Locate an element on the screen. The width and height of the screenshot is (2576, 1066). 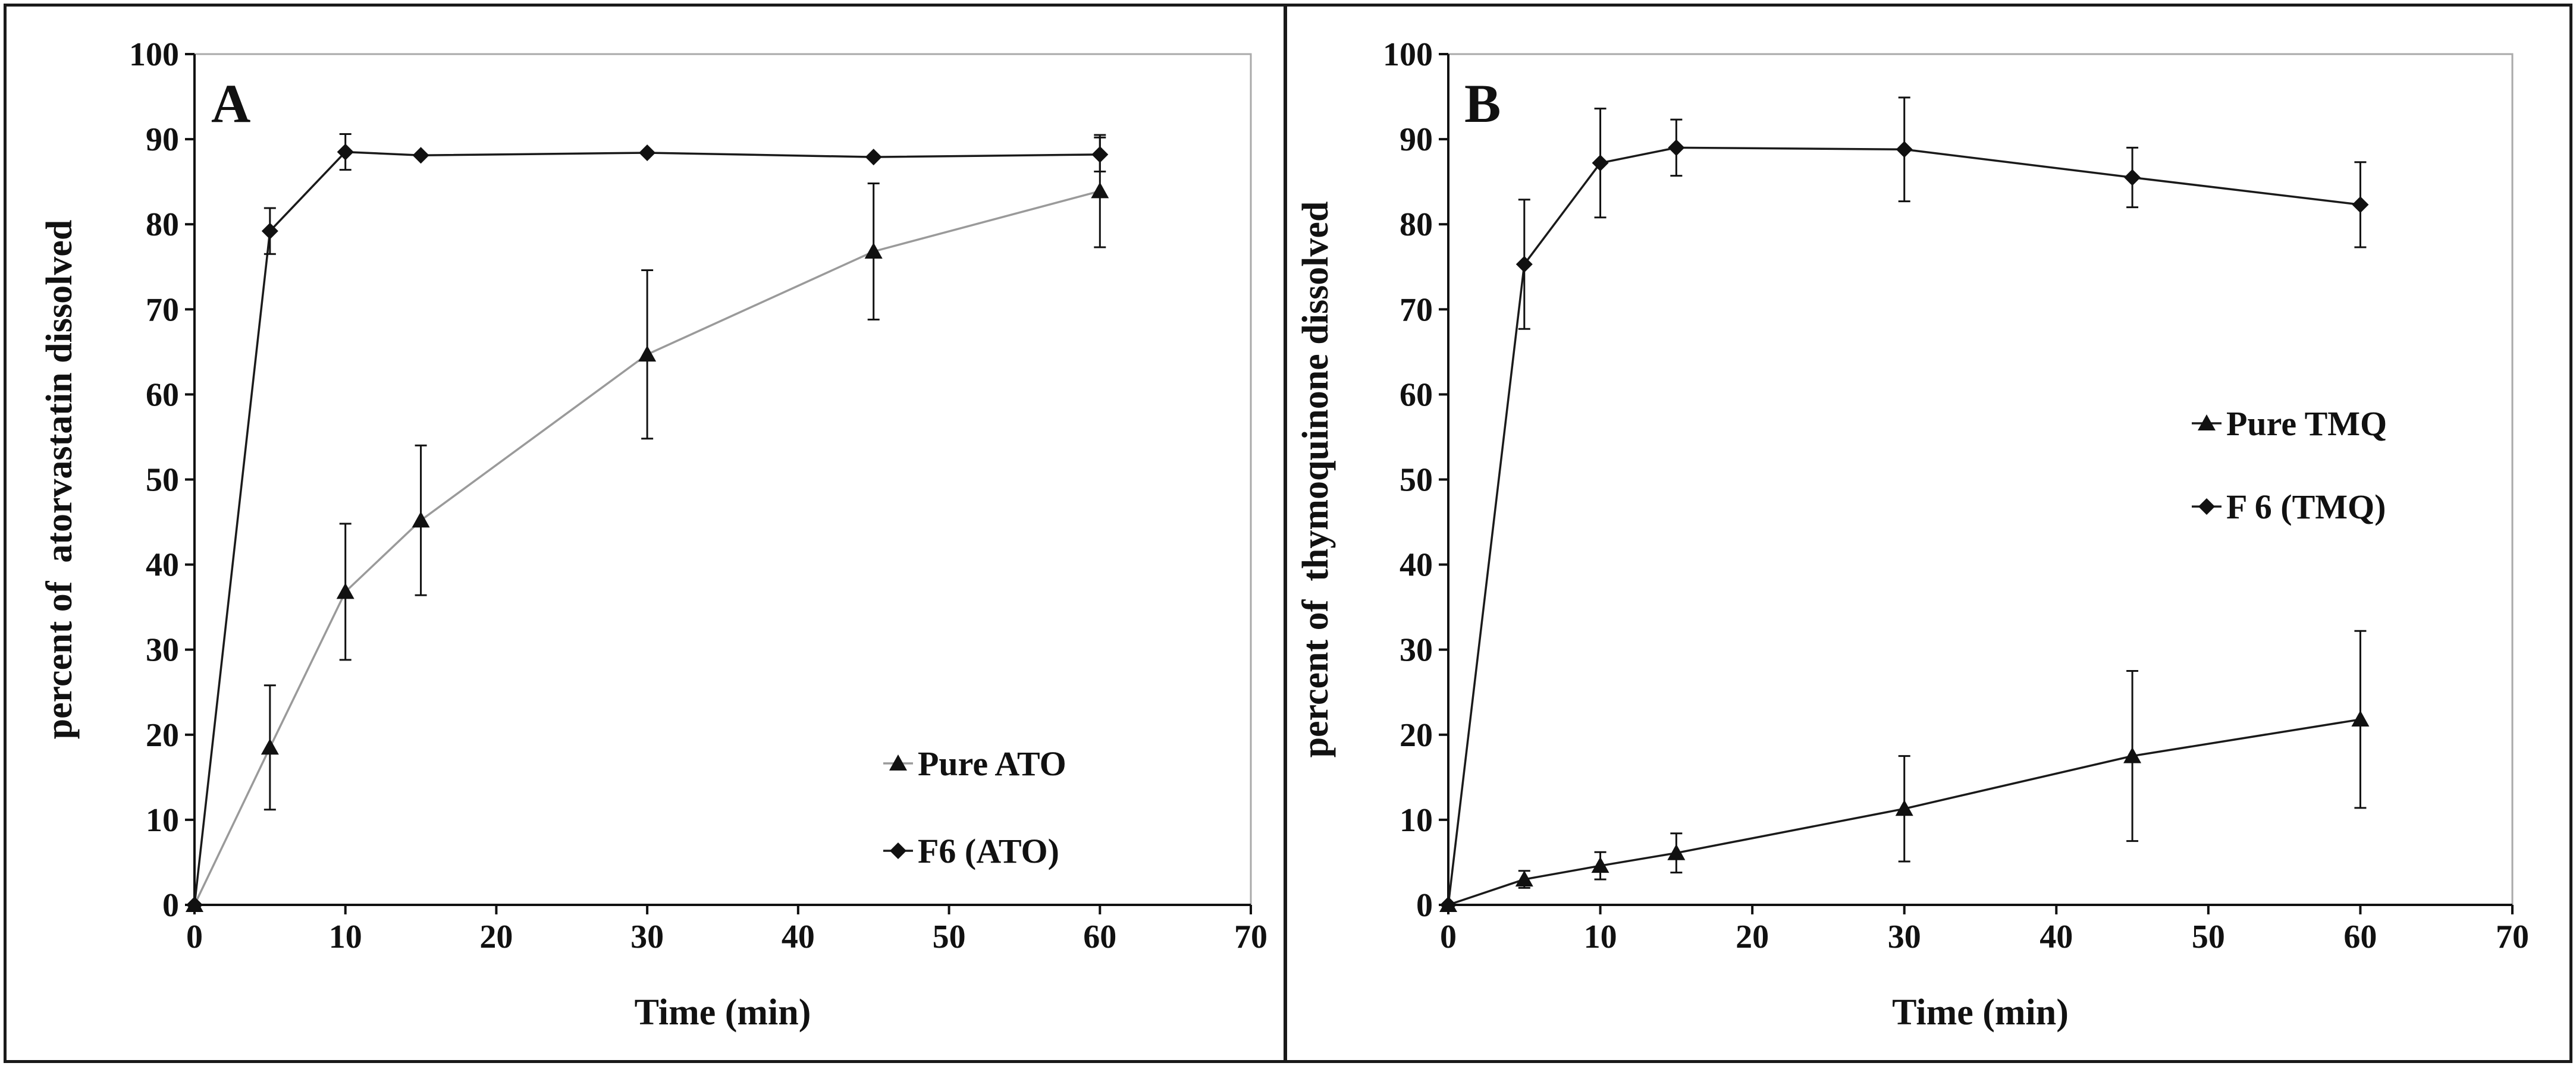
legend: Pure TMQ F 6 (TMQ) is located at coordinates (2289, 465).